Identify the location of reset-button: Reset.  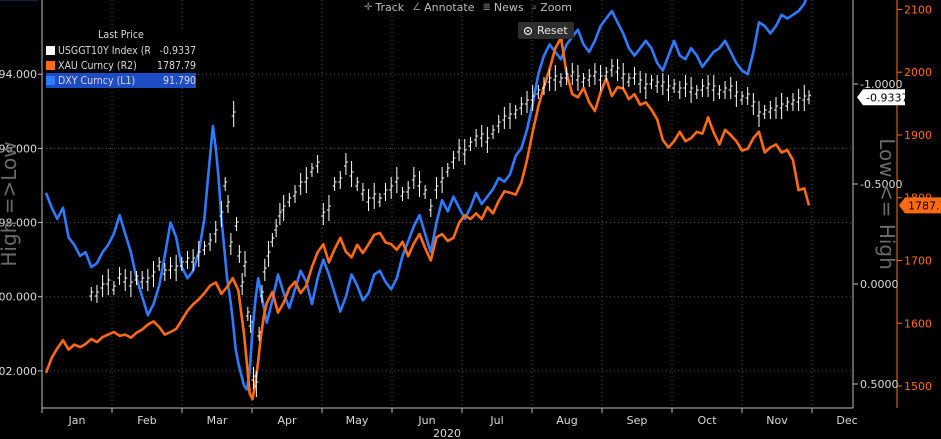
(546, 30).